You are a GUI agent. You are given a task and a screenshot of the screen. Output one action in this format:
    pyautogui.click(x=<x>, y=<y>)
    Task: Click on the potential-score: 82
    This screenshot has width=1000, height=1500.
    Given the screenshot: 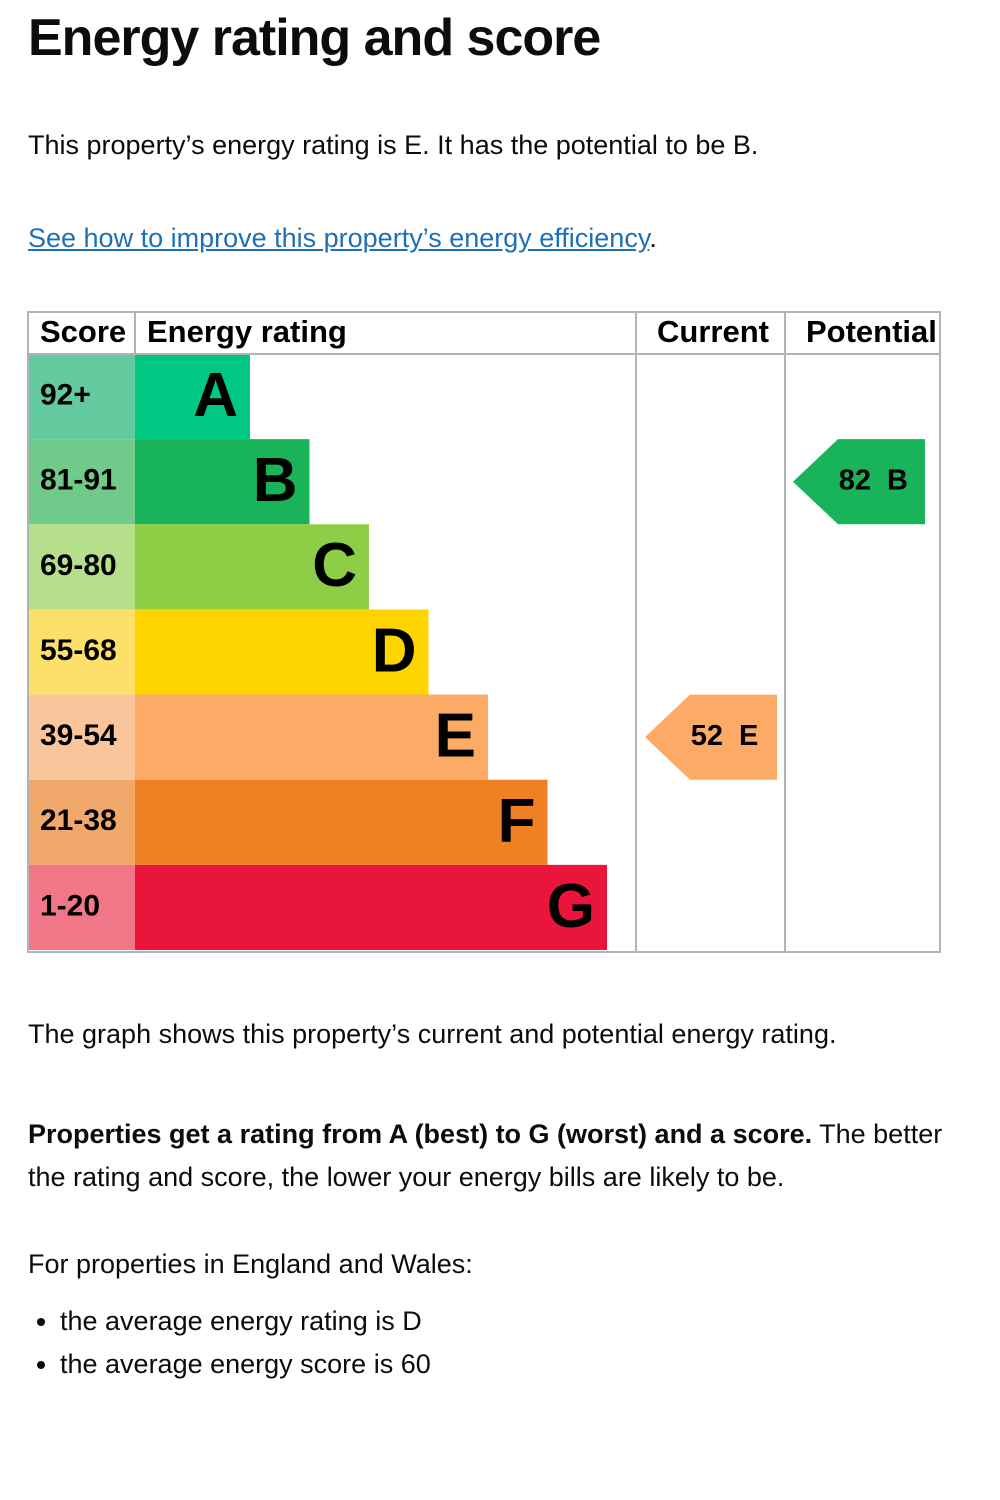 What is the action you would take?
    pyautogui.click(x=855, y=480)
    